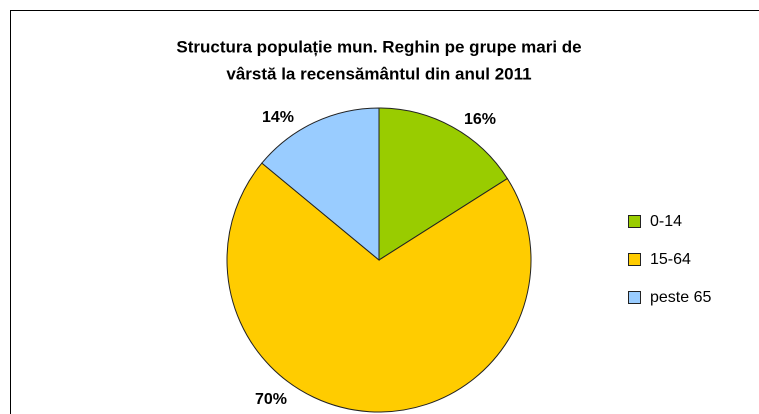  I want to click on legend-label: 15-64, so click(670, 259).